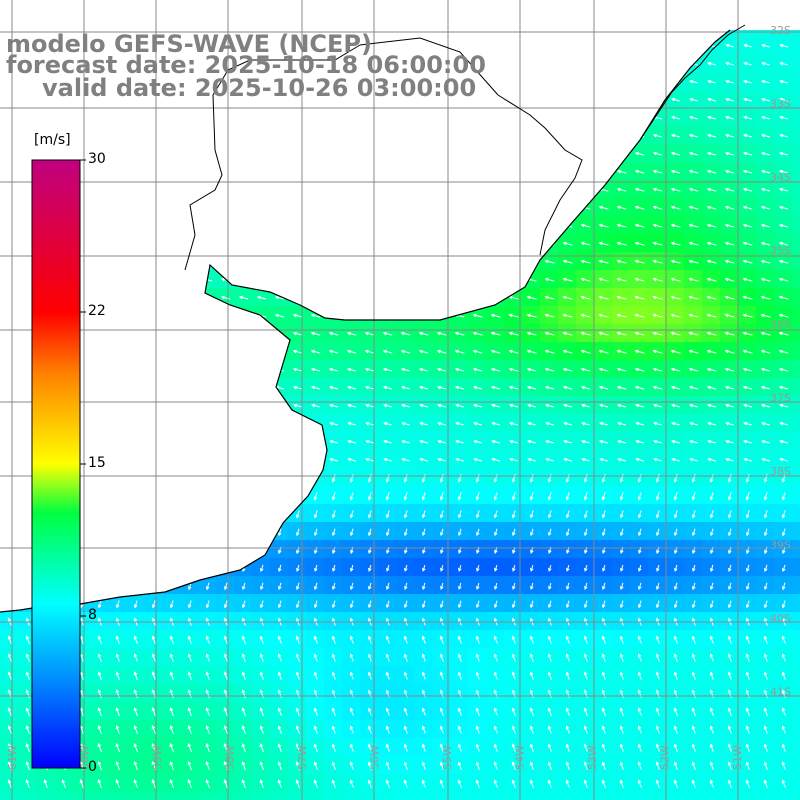 Image resolution: width=800 pixels, height=800 pixels. I want to click on latitude-label: 36S, so click(780, 324).